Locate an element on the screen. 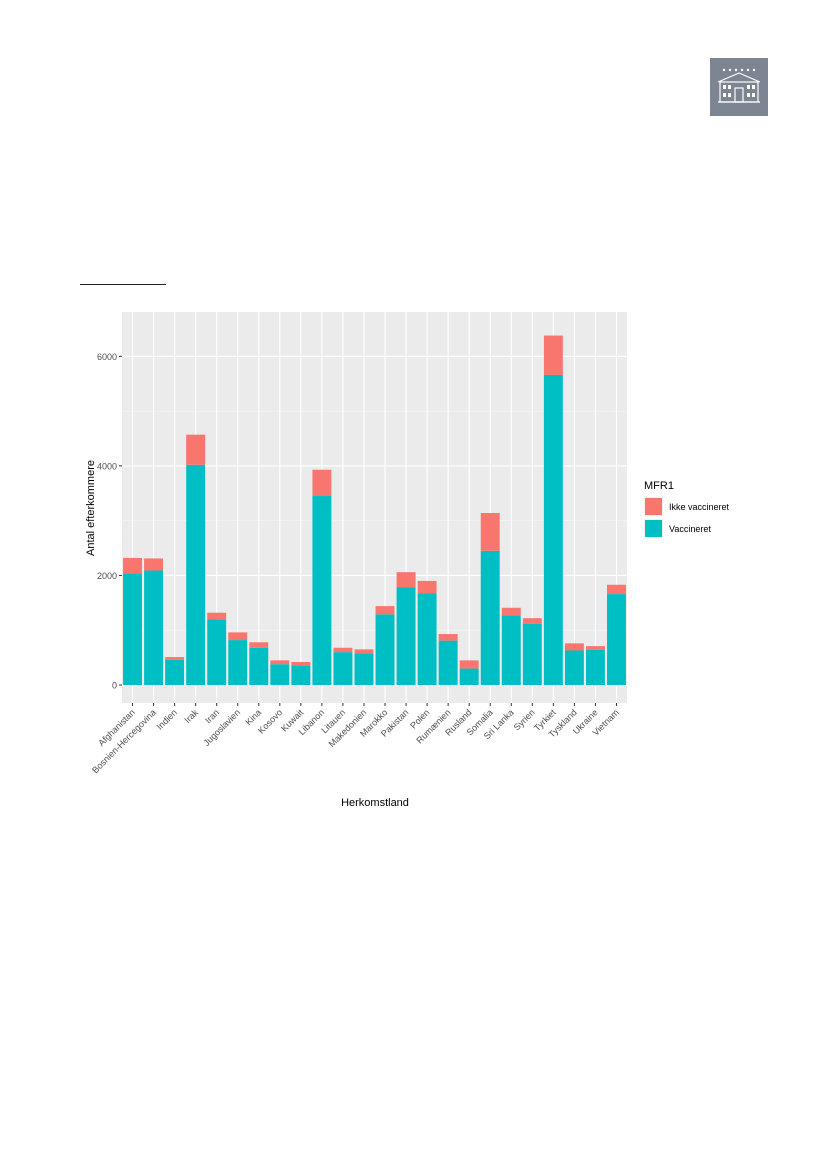  y-tick-label: 0 is located at coordinates (114, 686).